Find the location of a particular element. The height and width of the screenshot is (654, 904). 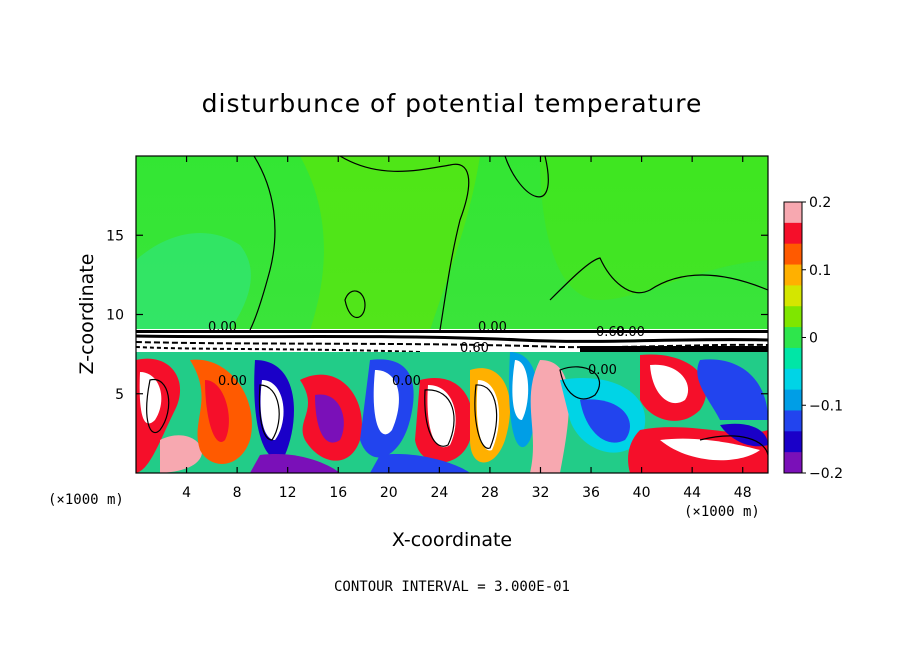

x-tick-label: 16 is located at coordinates (338, 493).